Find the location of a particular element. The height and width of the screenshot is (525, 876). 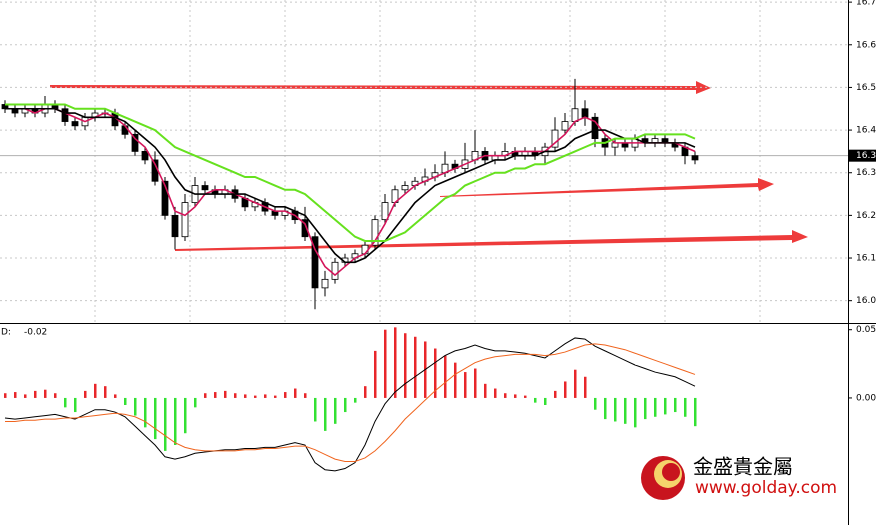

y-tick-label: 16.75 is located at coordinates (866, 4).